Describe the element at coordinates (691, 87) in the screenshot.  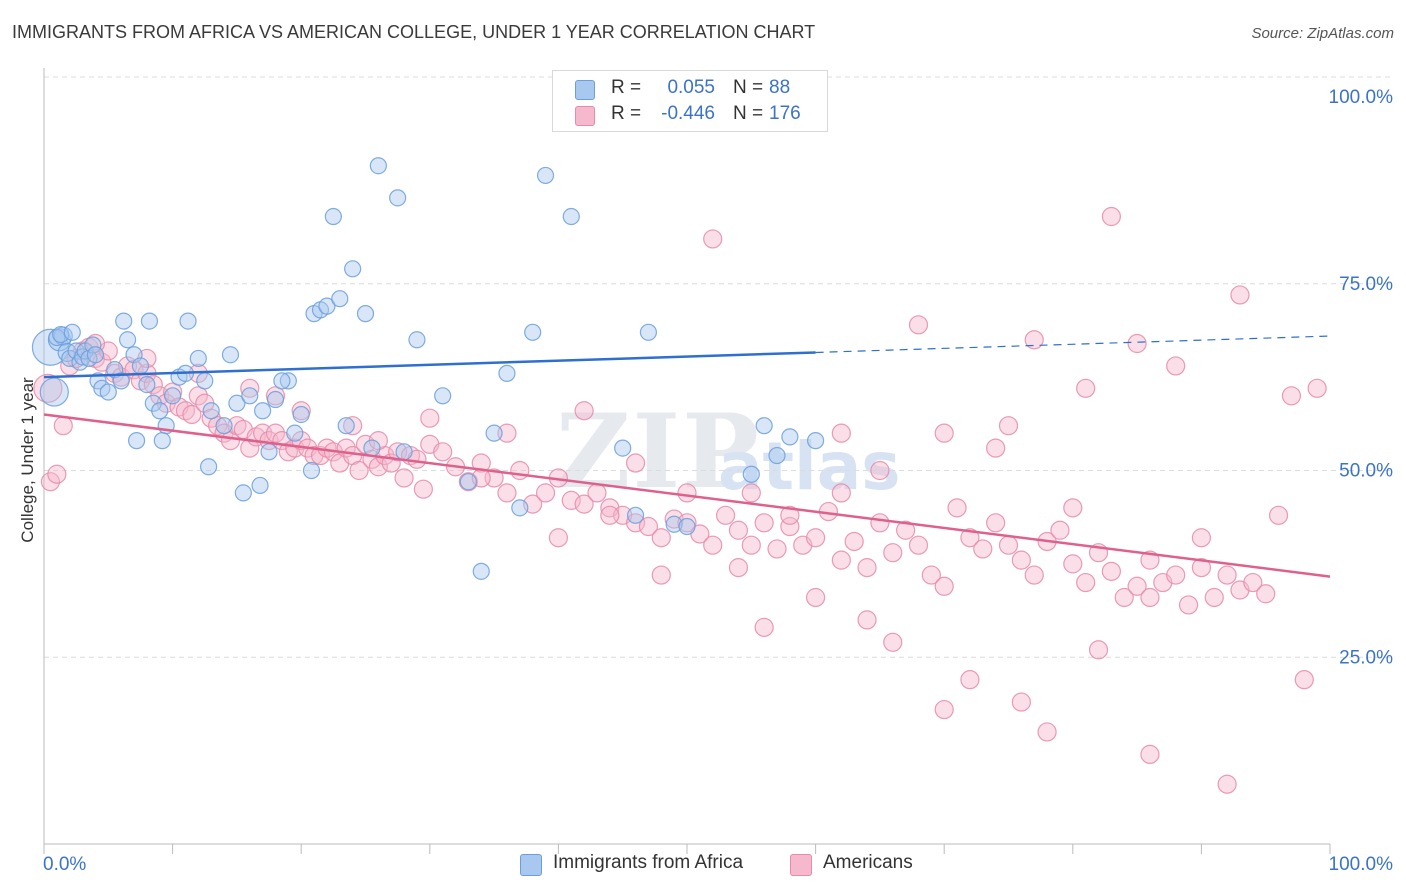
I see `legend-r-value: 0.055` at that location.